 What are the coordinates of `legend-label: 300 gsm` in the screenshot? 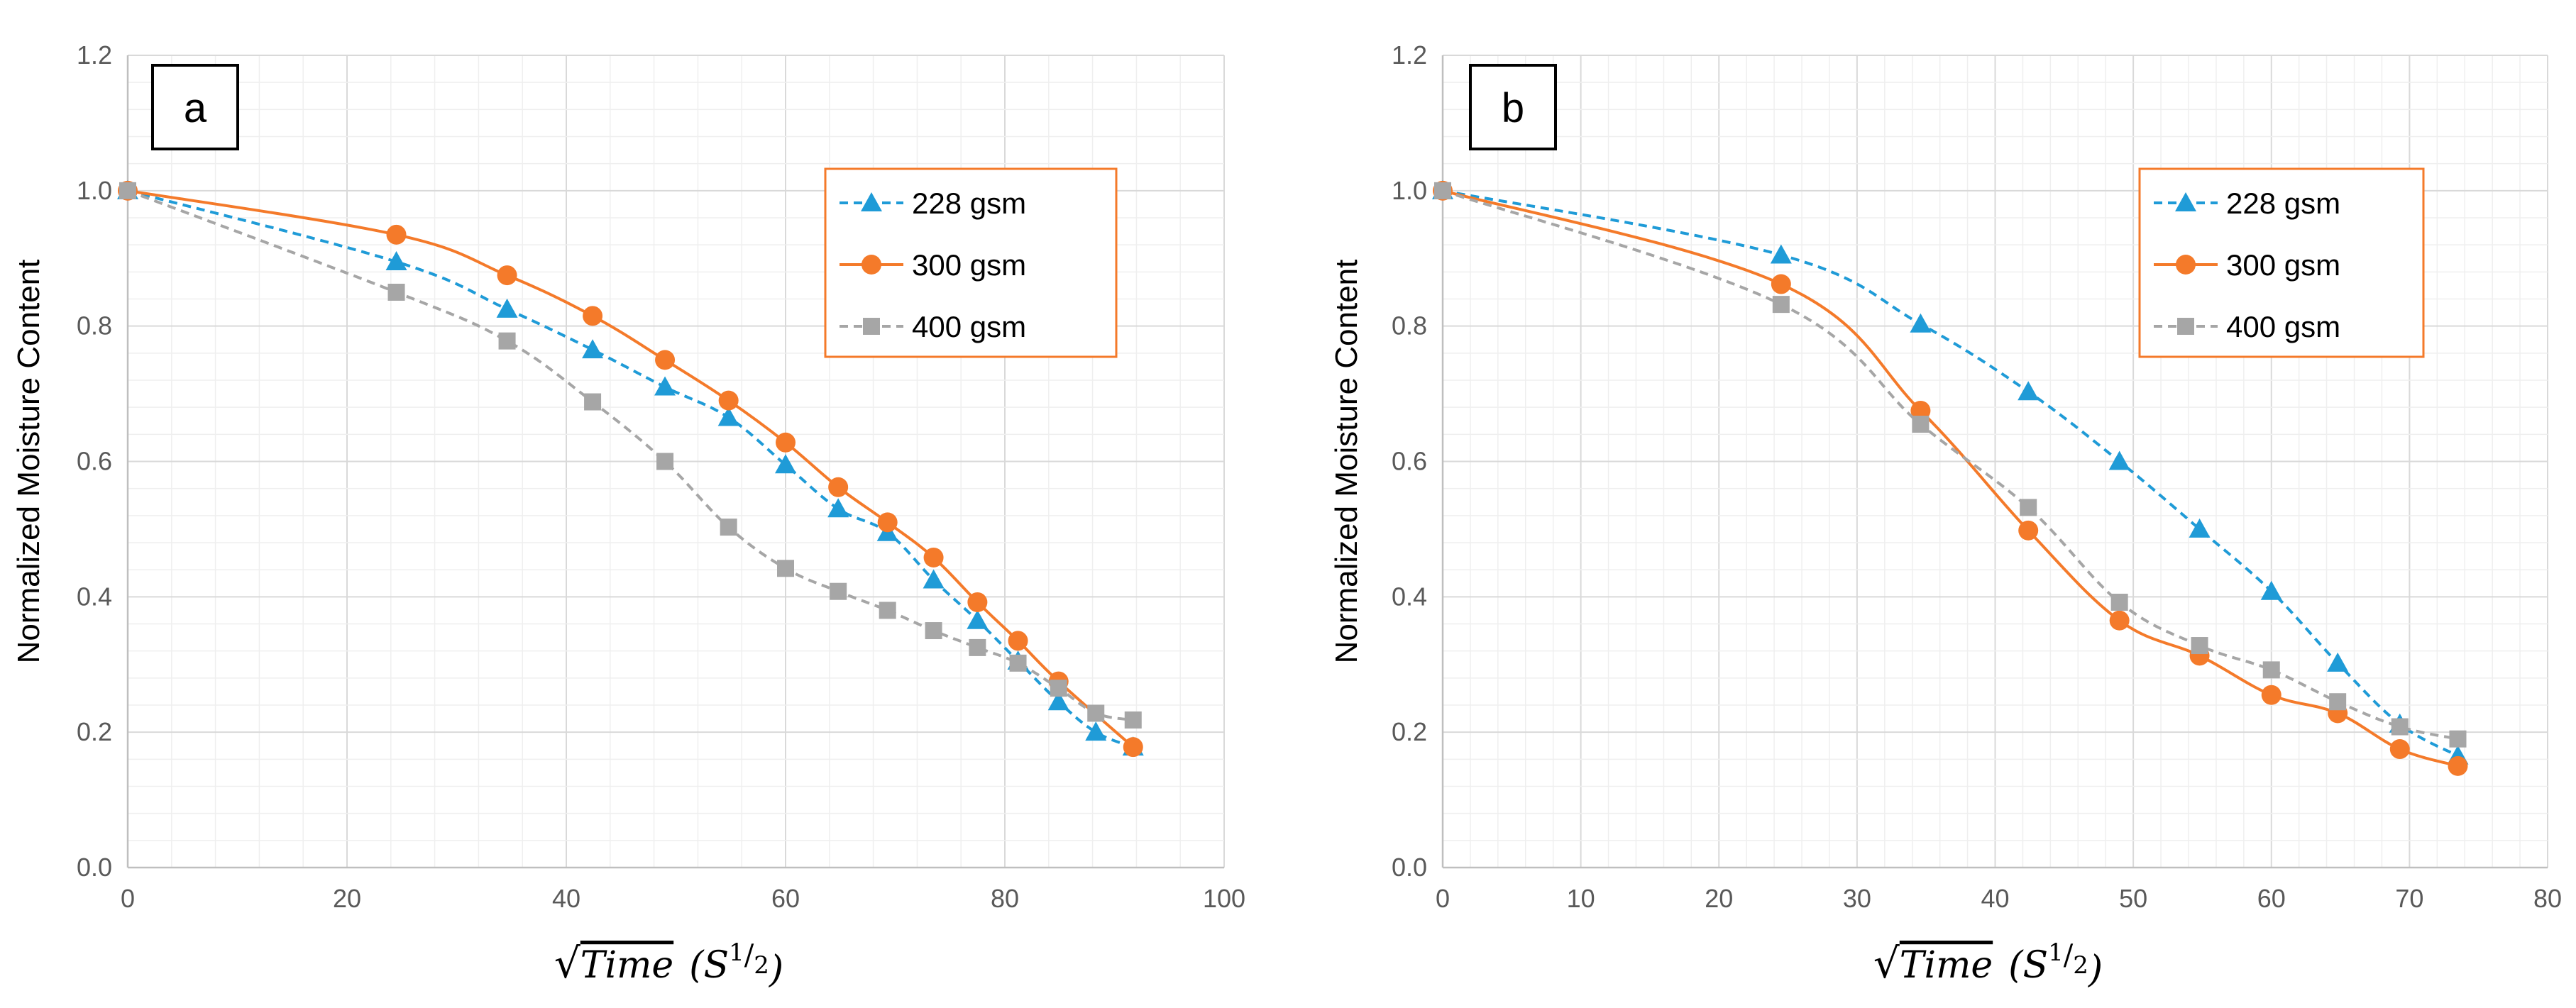 It's located at (2283, 265).